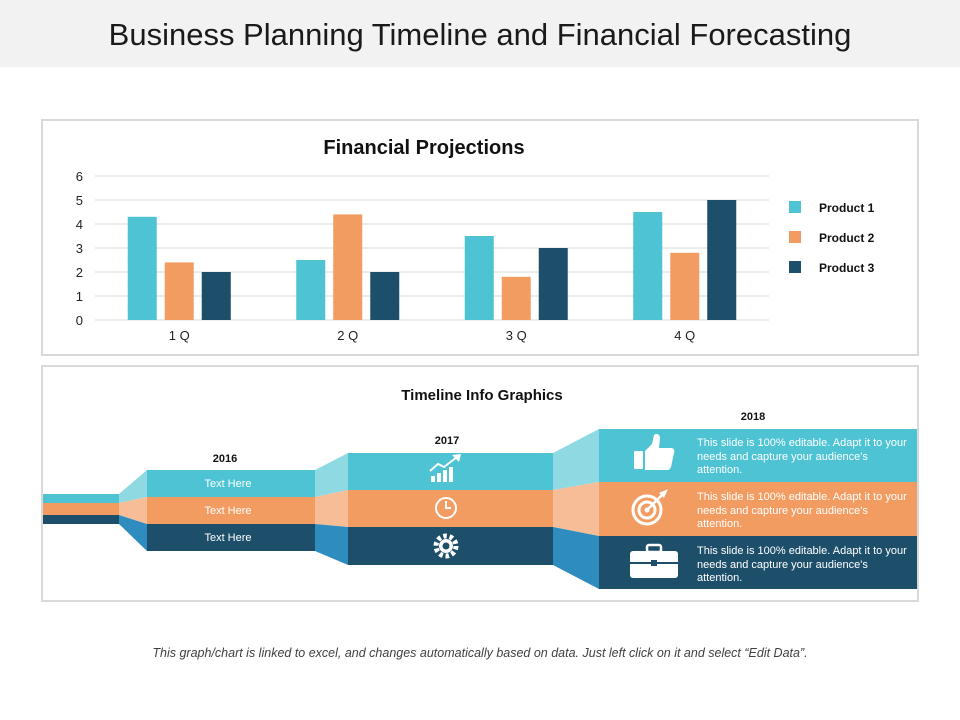 The width and height of the screenshot is (960, 720). Describe the element at coordinates (227, 511) in the screenshot. I see `text-here-label-2: Text Here` at that location.